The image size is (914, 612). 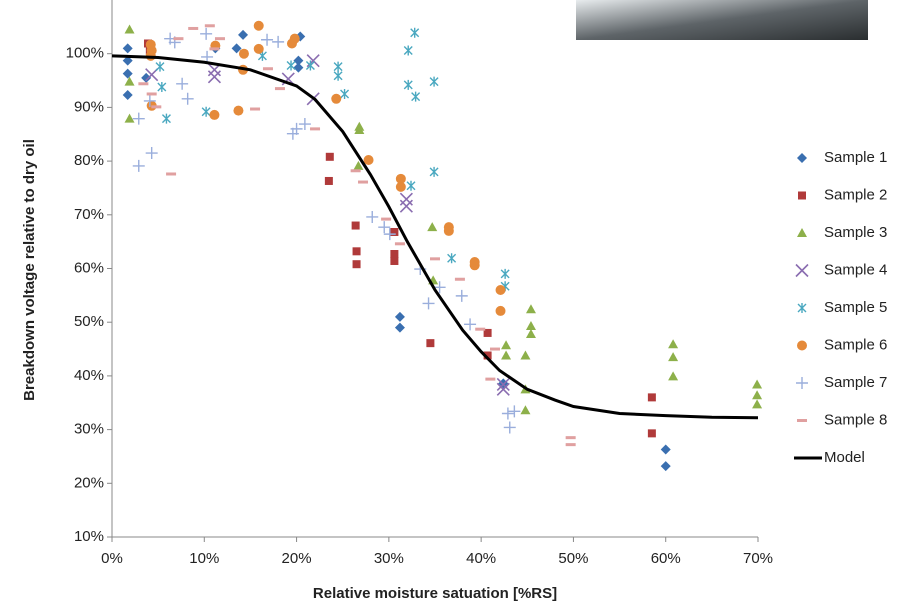 What do you see at coordinates (89, 214) in the screenshot?
I see `y-tick-label: 70%` at bounding box center [89, 214].